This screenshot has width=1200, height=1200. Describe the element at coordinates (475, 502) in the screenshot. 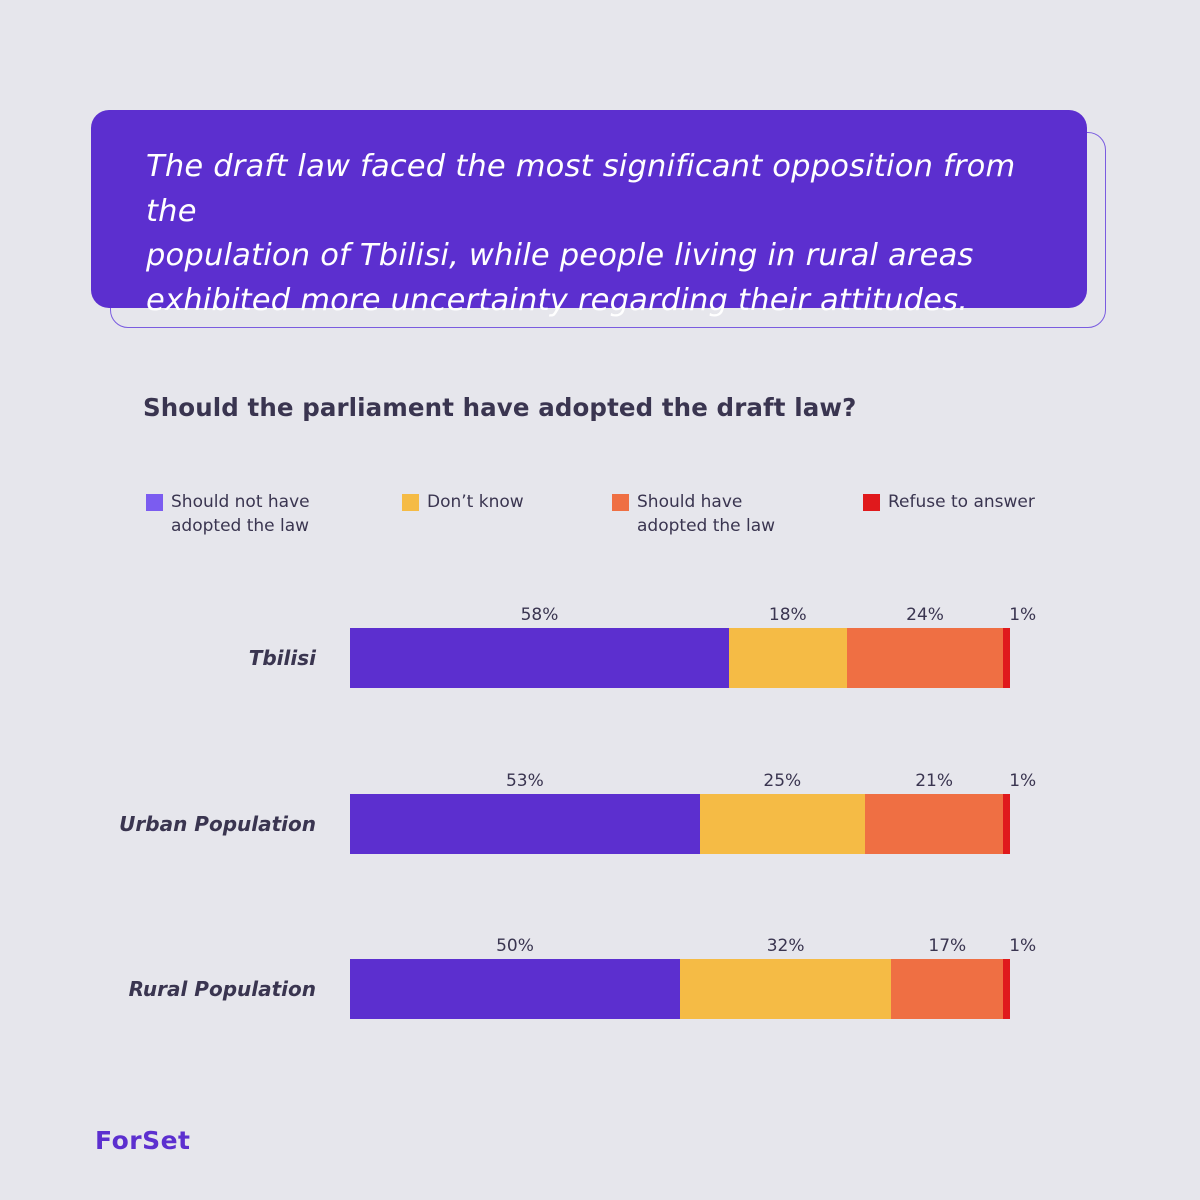

I see `legend-label: Don’t know` at that location.